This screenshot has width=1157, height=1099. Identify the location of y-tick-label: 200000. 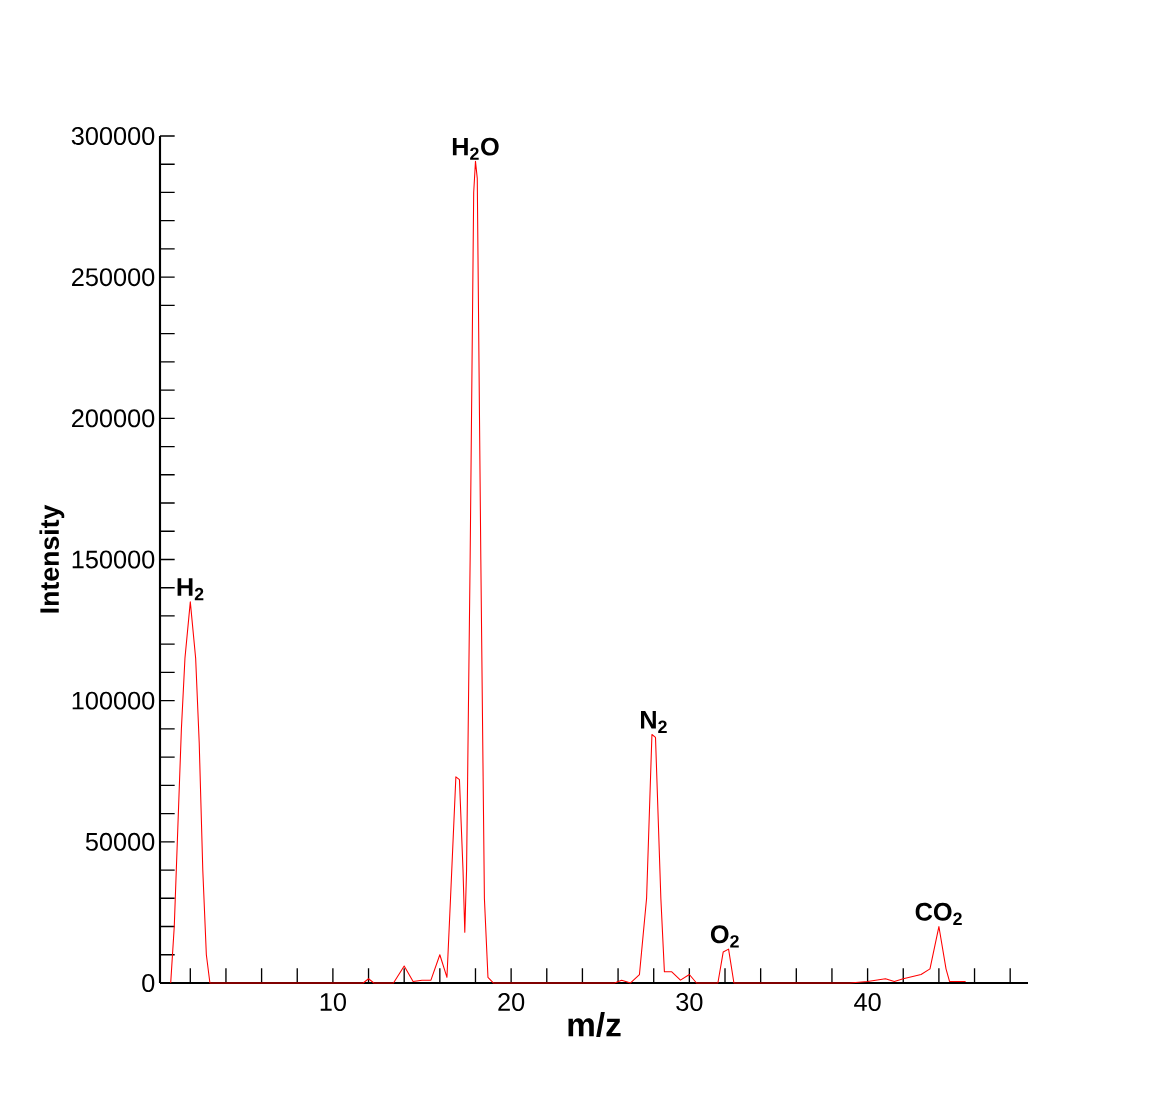
(113, 418).